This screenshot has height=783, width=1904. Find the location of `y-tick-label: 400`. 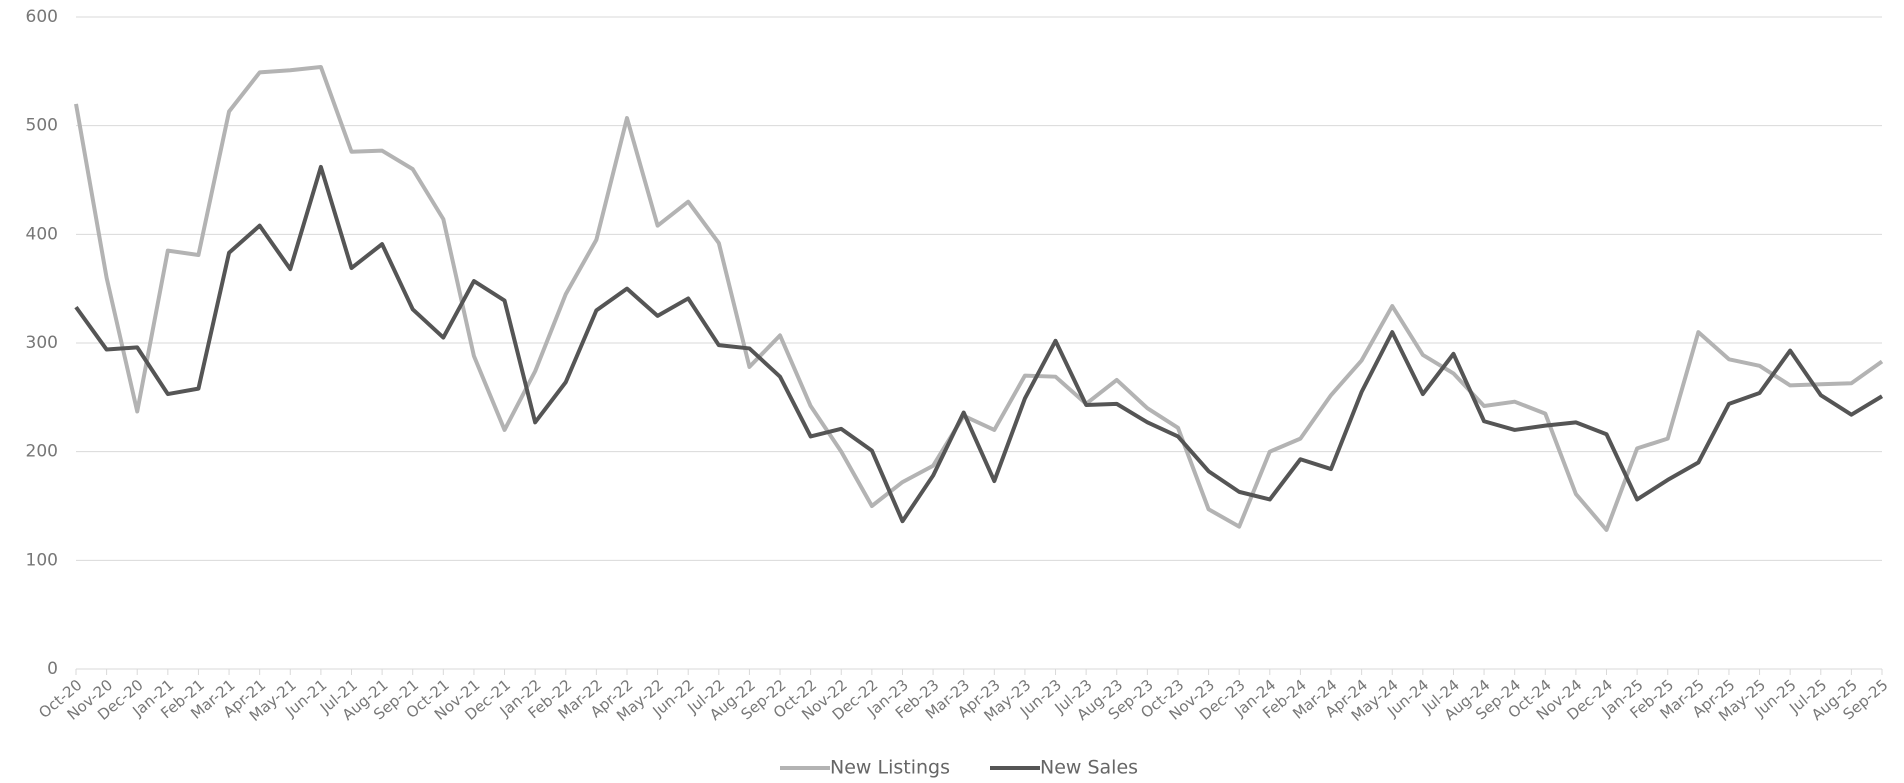

y-tick-label: 400 is located at coordinates (42, 234).